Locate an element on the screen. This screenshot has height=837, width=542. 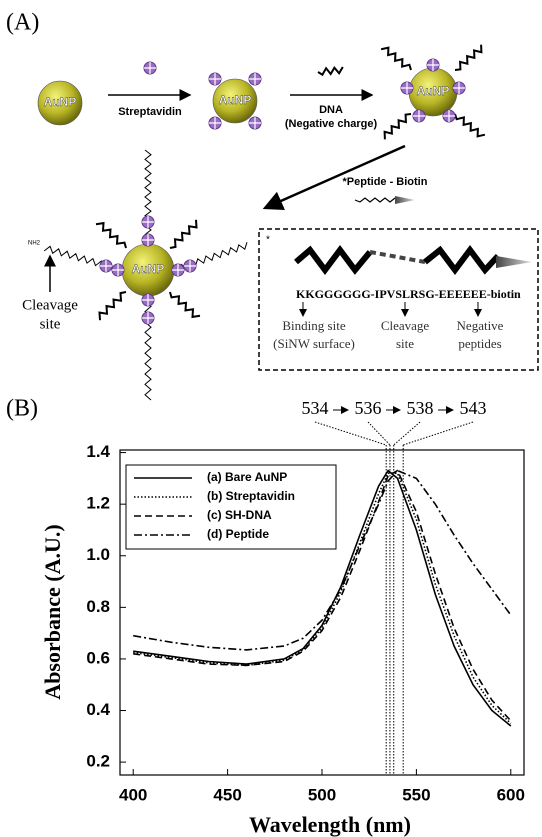
part-label: Binding site is located at coordinates (313, 325).